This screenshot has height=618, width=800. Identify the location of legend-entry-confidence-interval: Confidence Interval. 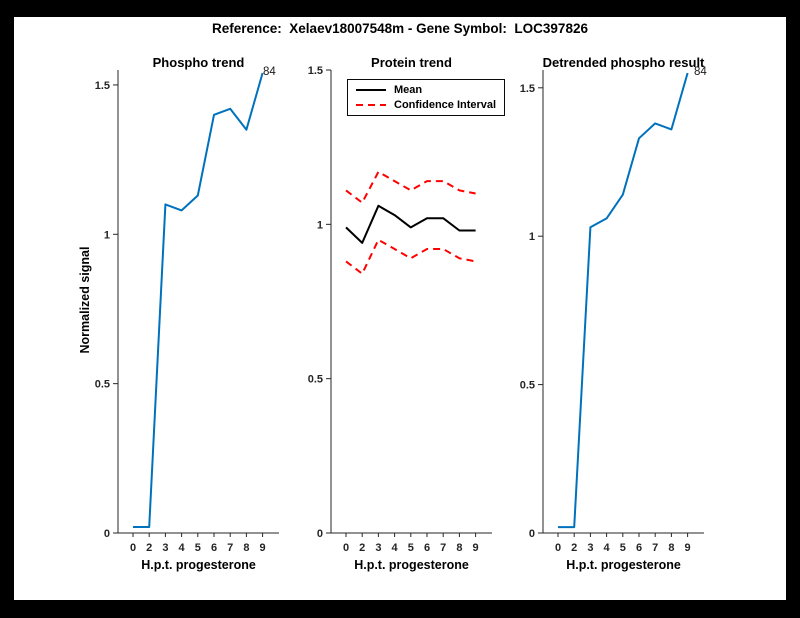
(426, 105).